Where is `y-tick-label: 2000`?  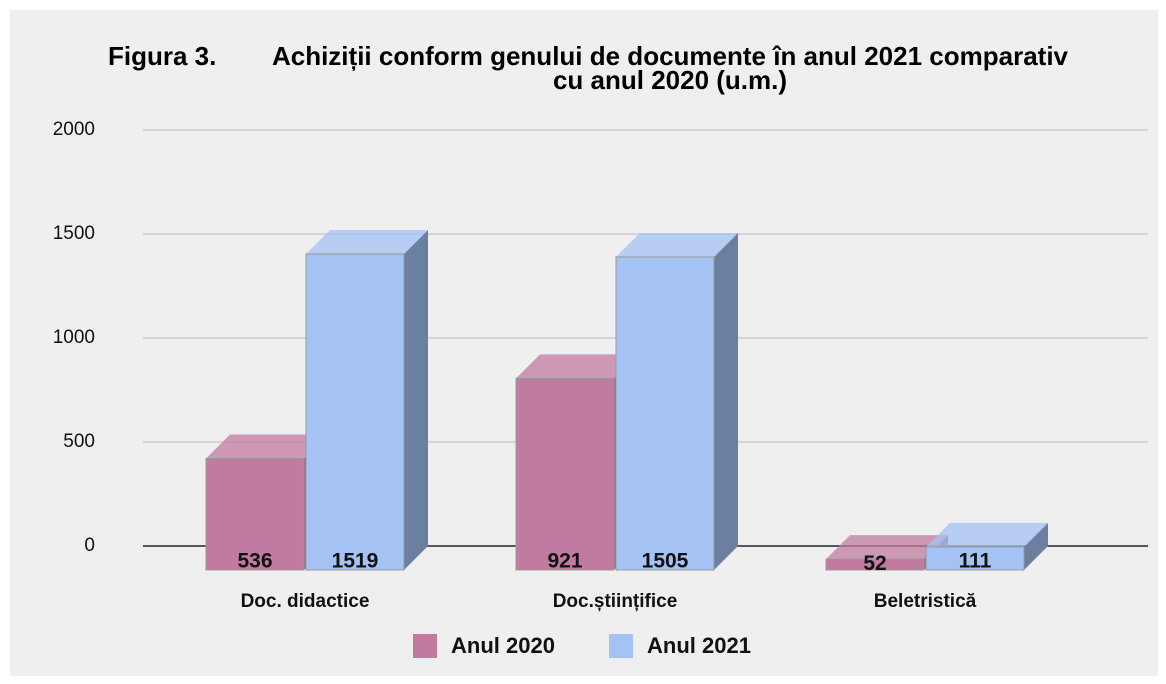
y-tick-label: 2000 is located at coordinates (74, 129).